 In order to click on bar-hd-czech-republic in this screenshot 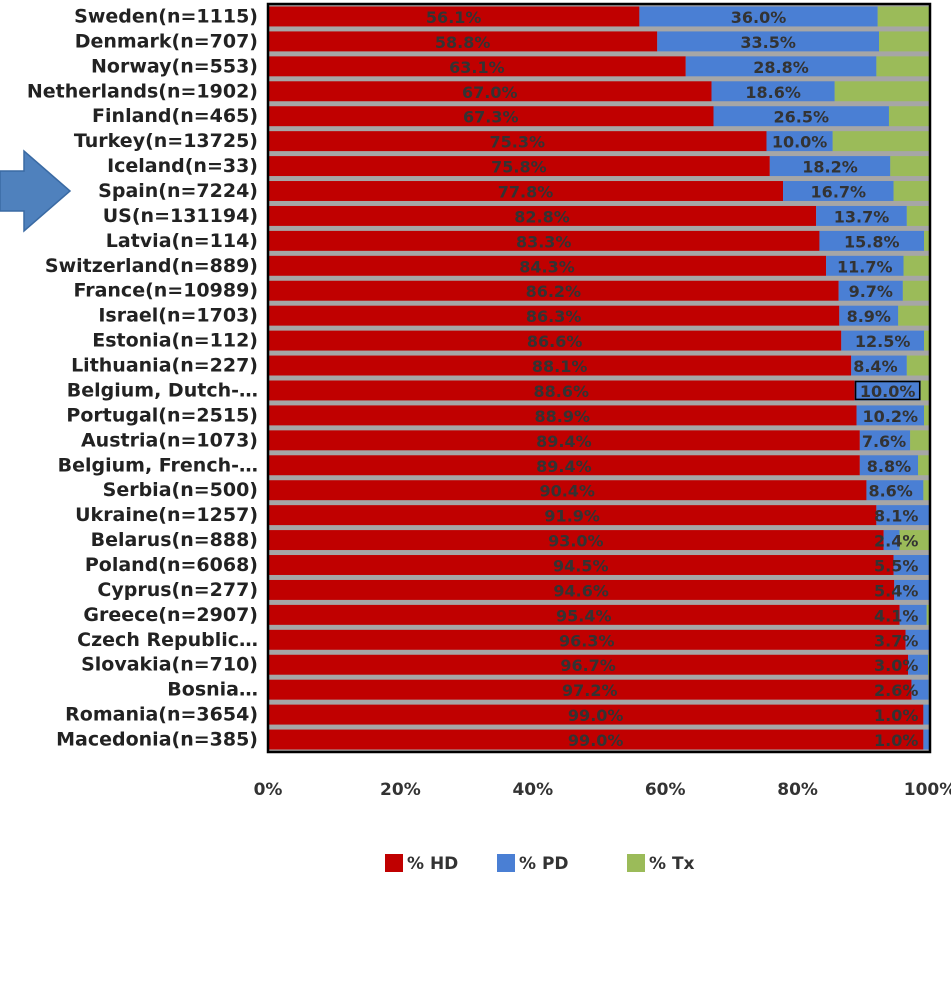, I will do `click(587, 639)`.